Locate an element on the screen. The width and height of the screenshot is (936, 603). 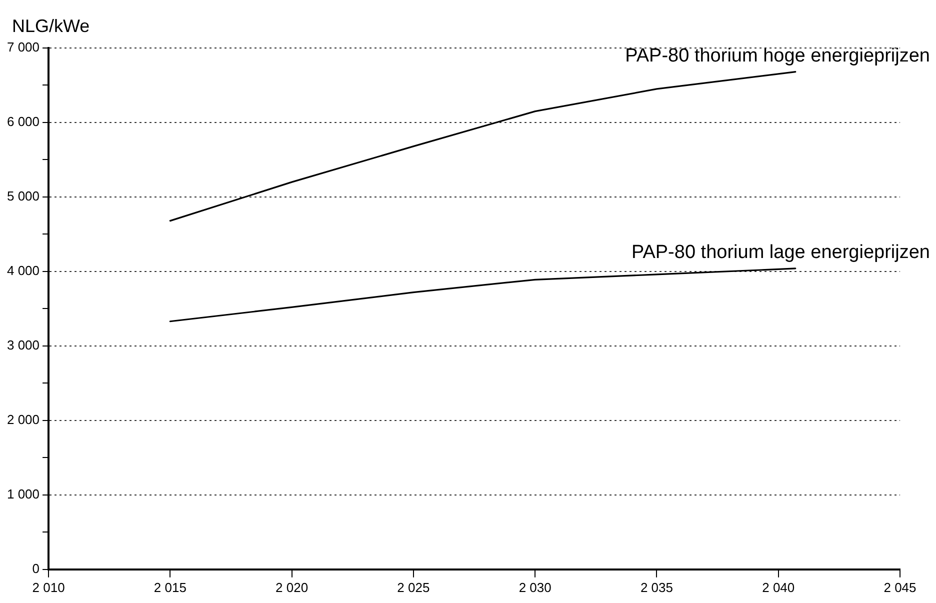
x-tick-label: 2 020 is located at coordinates (292, 587).